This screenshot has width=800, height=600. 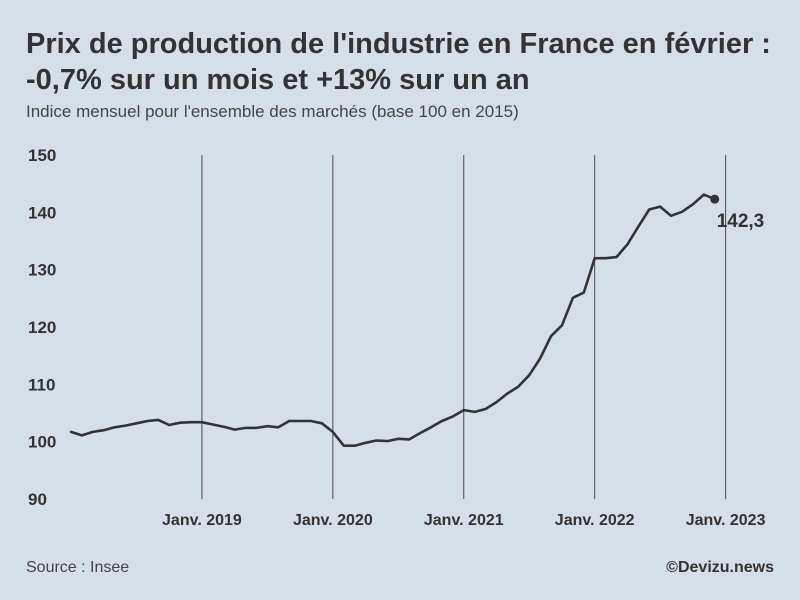 What do you see at coordinates (42, 212) in the screenshot?
I see `y-tick-label-140: 140` at bounding box center [42, 212].